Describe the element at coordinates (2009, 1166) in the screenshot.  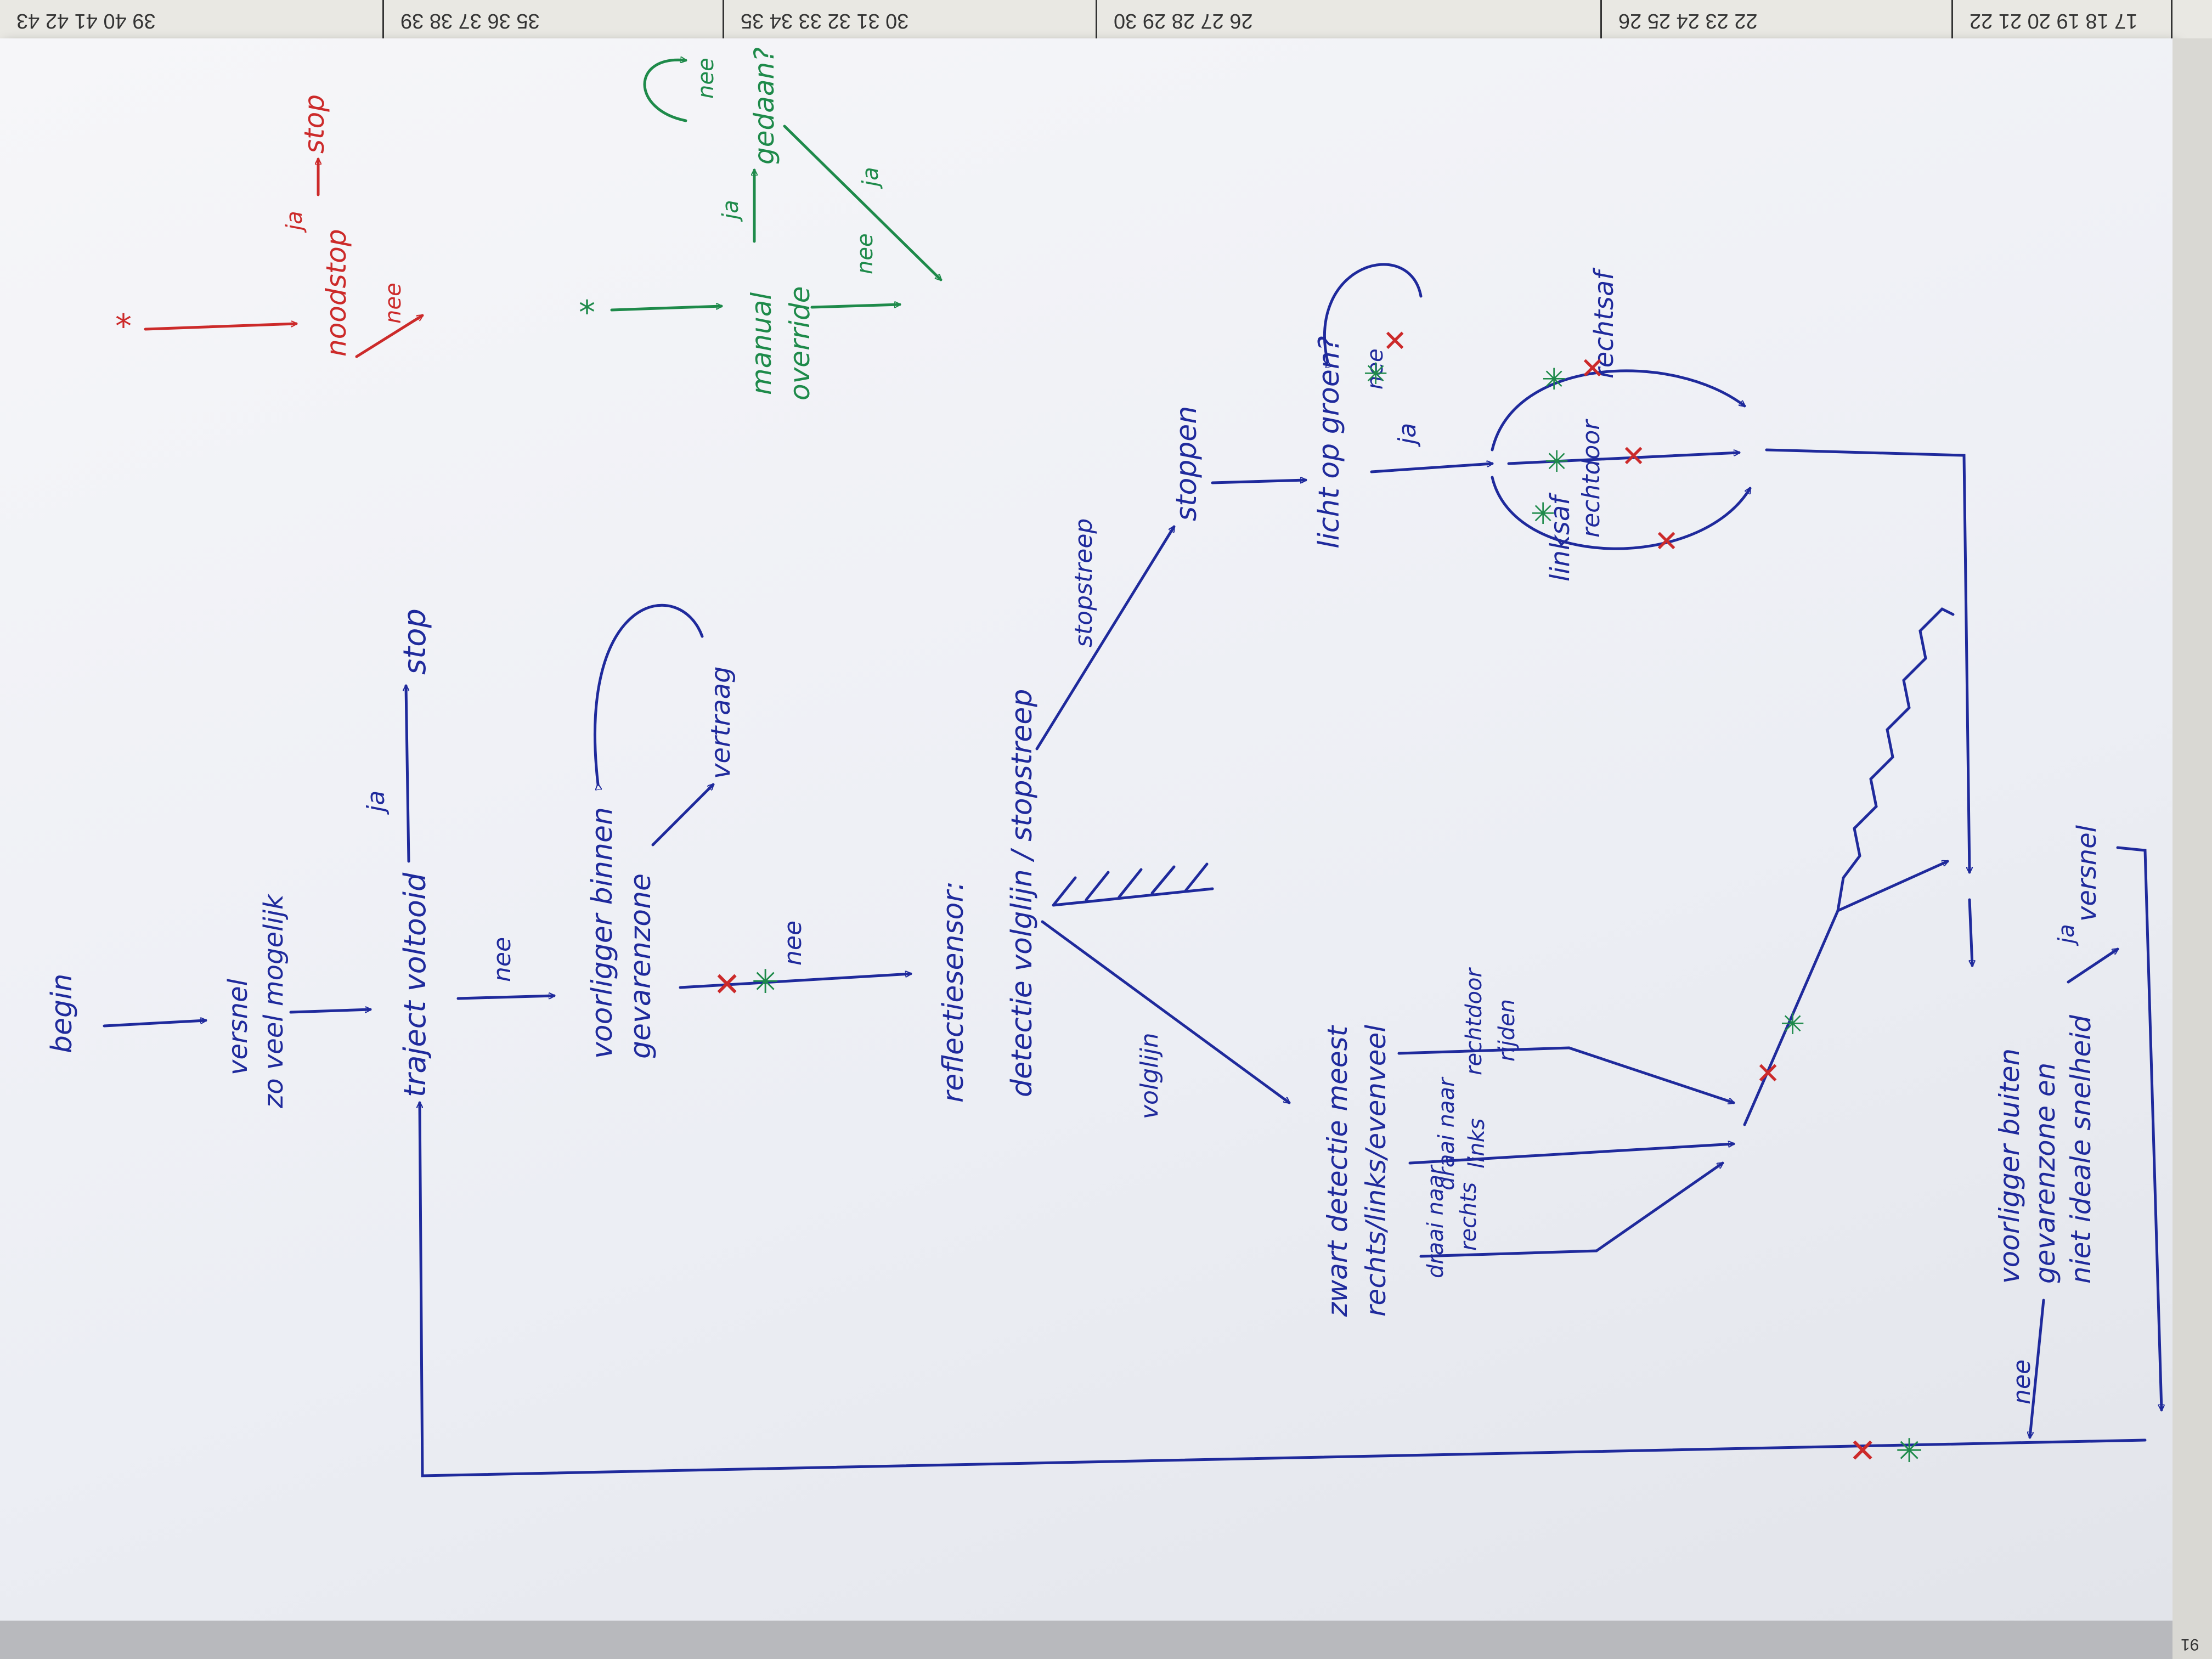
I see `voorligger-buiten-label: voorligger buiten` at that location.